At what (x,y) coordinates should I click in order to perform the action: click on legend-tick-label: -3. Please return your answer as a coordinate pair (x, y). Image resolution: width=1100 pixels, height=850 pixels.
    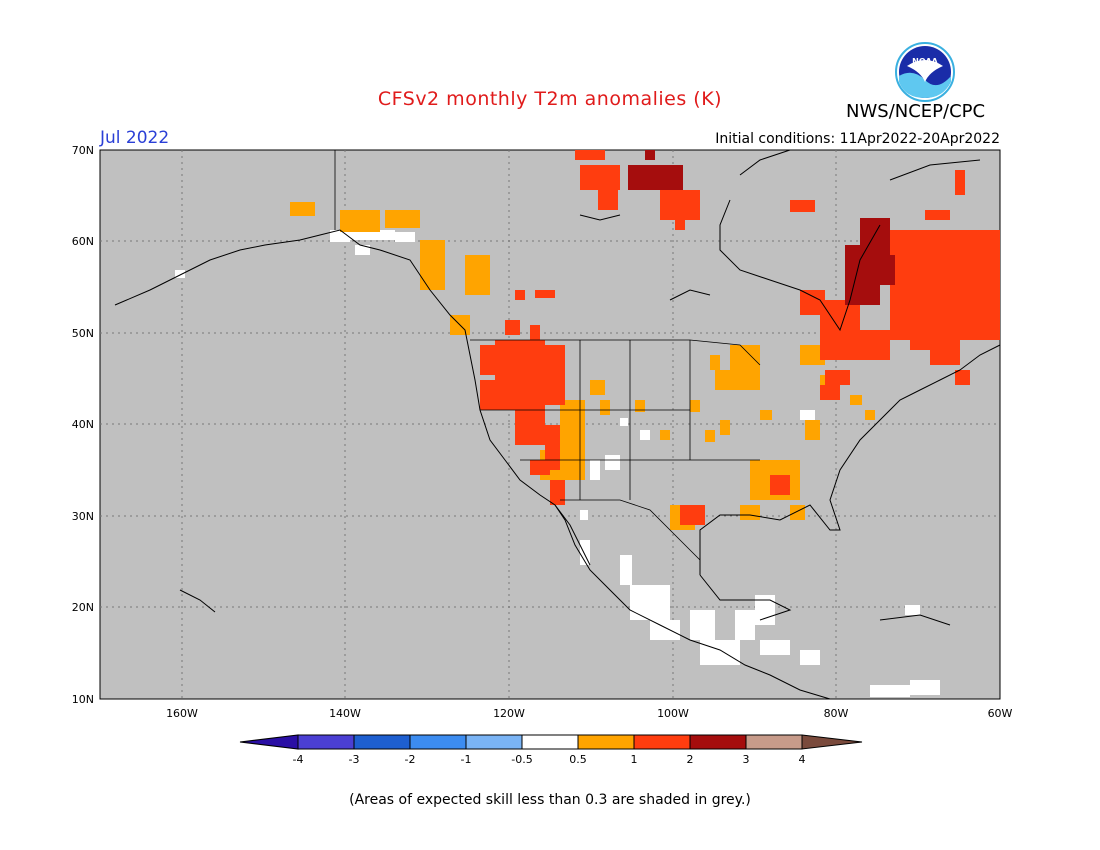
    Looking at the image, I should click on (354, 759).